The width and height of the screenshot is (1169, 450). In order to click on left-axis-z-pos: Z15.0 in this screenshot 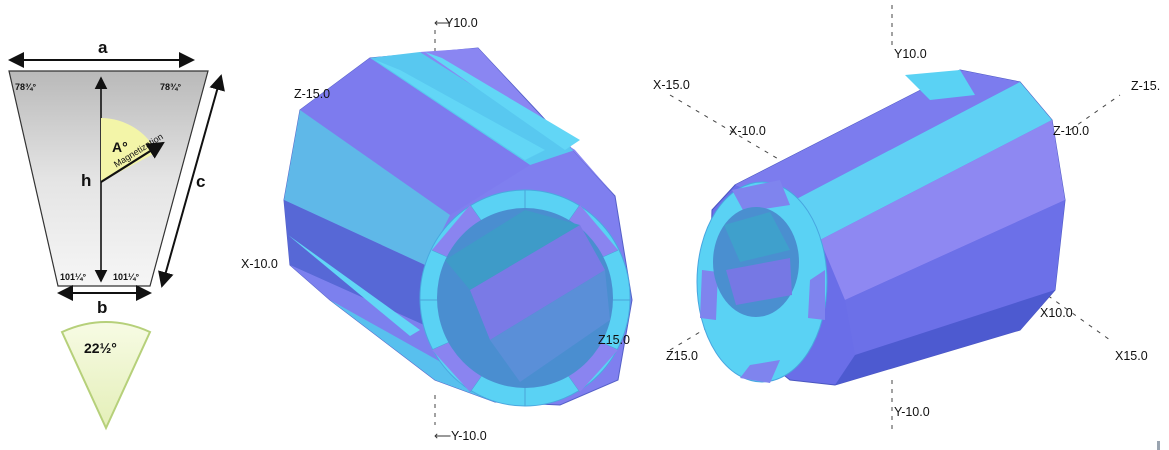, I will do `click(614, 340)`.